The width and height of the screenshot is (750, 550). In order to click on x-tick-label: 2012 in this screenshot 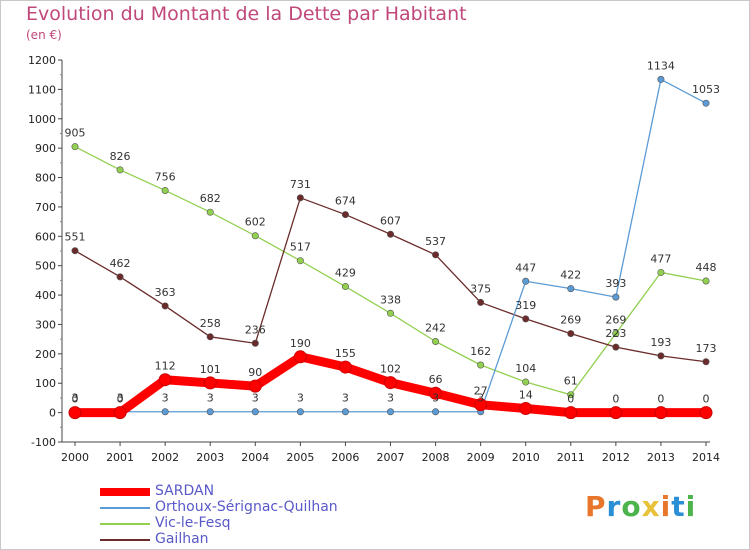, I will do `click(616, 457)`.